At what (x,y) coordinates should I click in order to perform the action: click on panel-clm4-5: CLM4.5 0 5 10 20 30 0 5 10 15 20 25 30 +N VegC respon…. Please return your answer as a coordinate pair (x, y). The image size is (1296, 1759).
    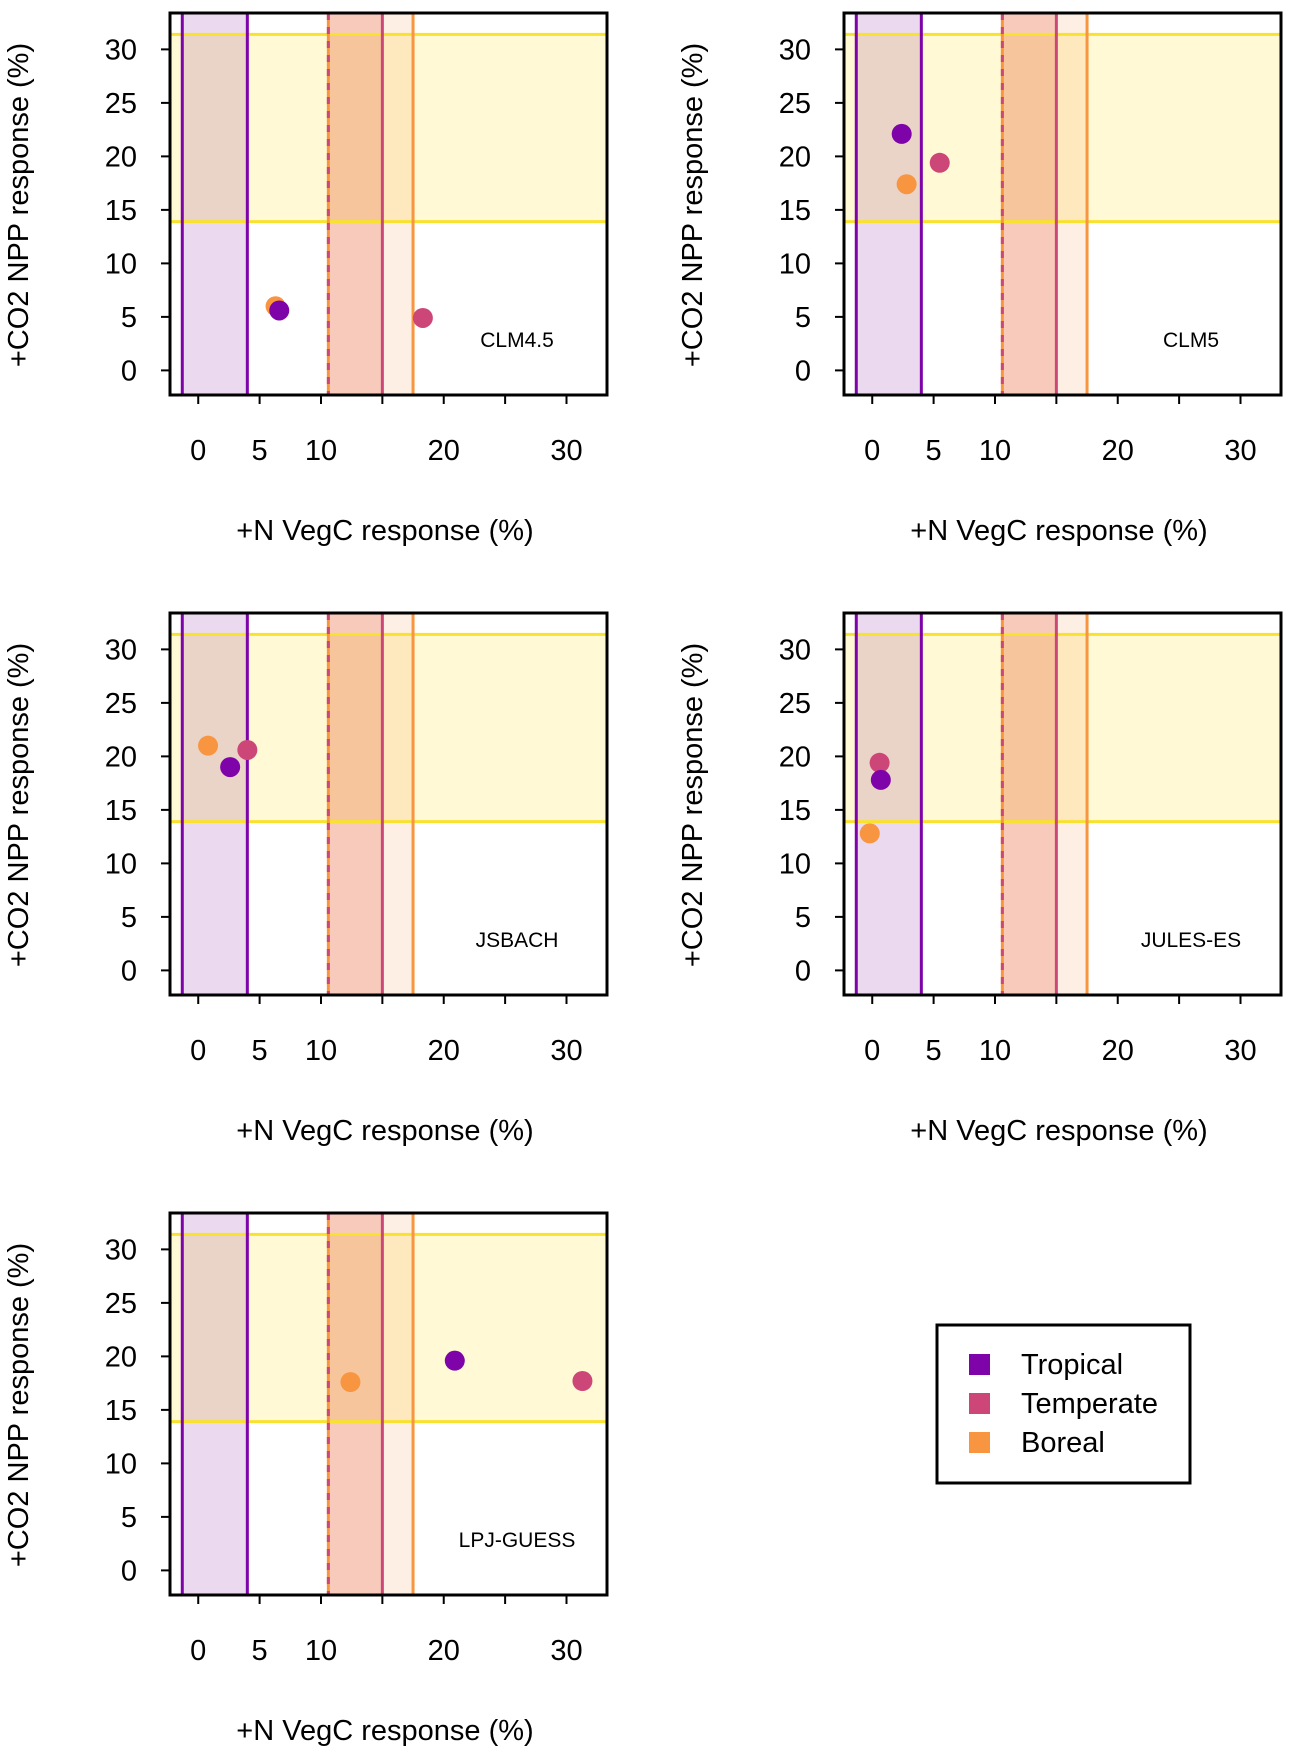
    Looking at the image, I should click on (306, 279).